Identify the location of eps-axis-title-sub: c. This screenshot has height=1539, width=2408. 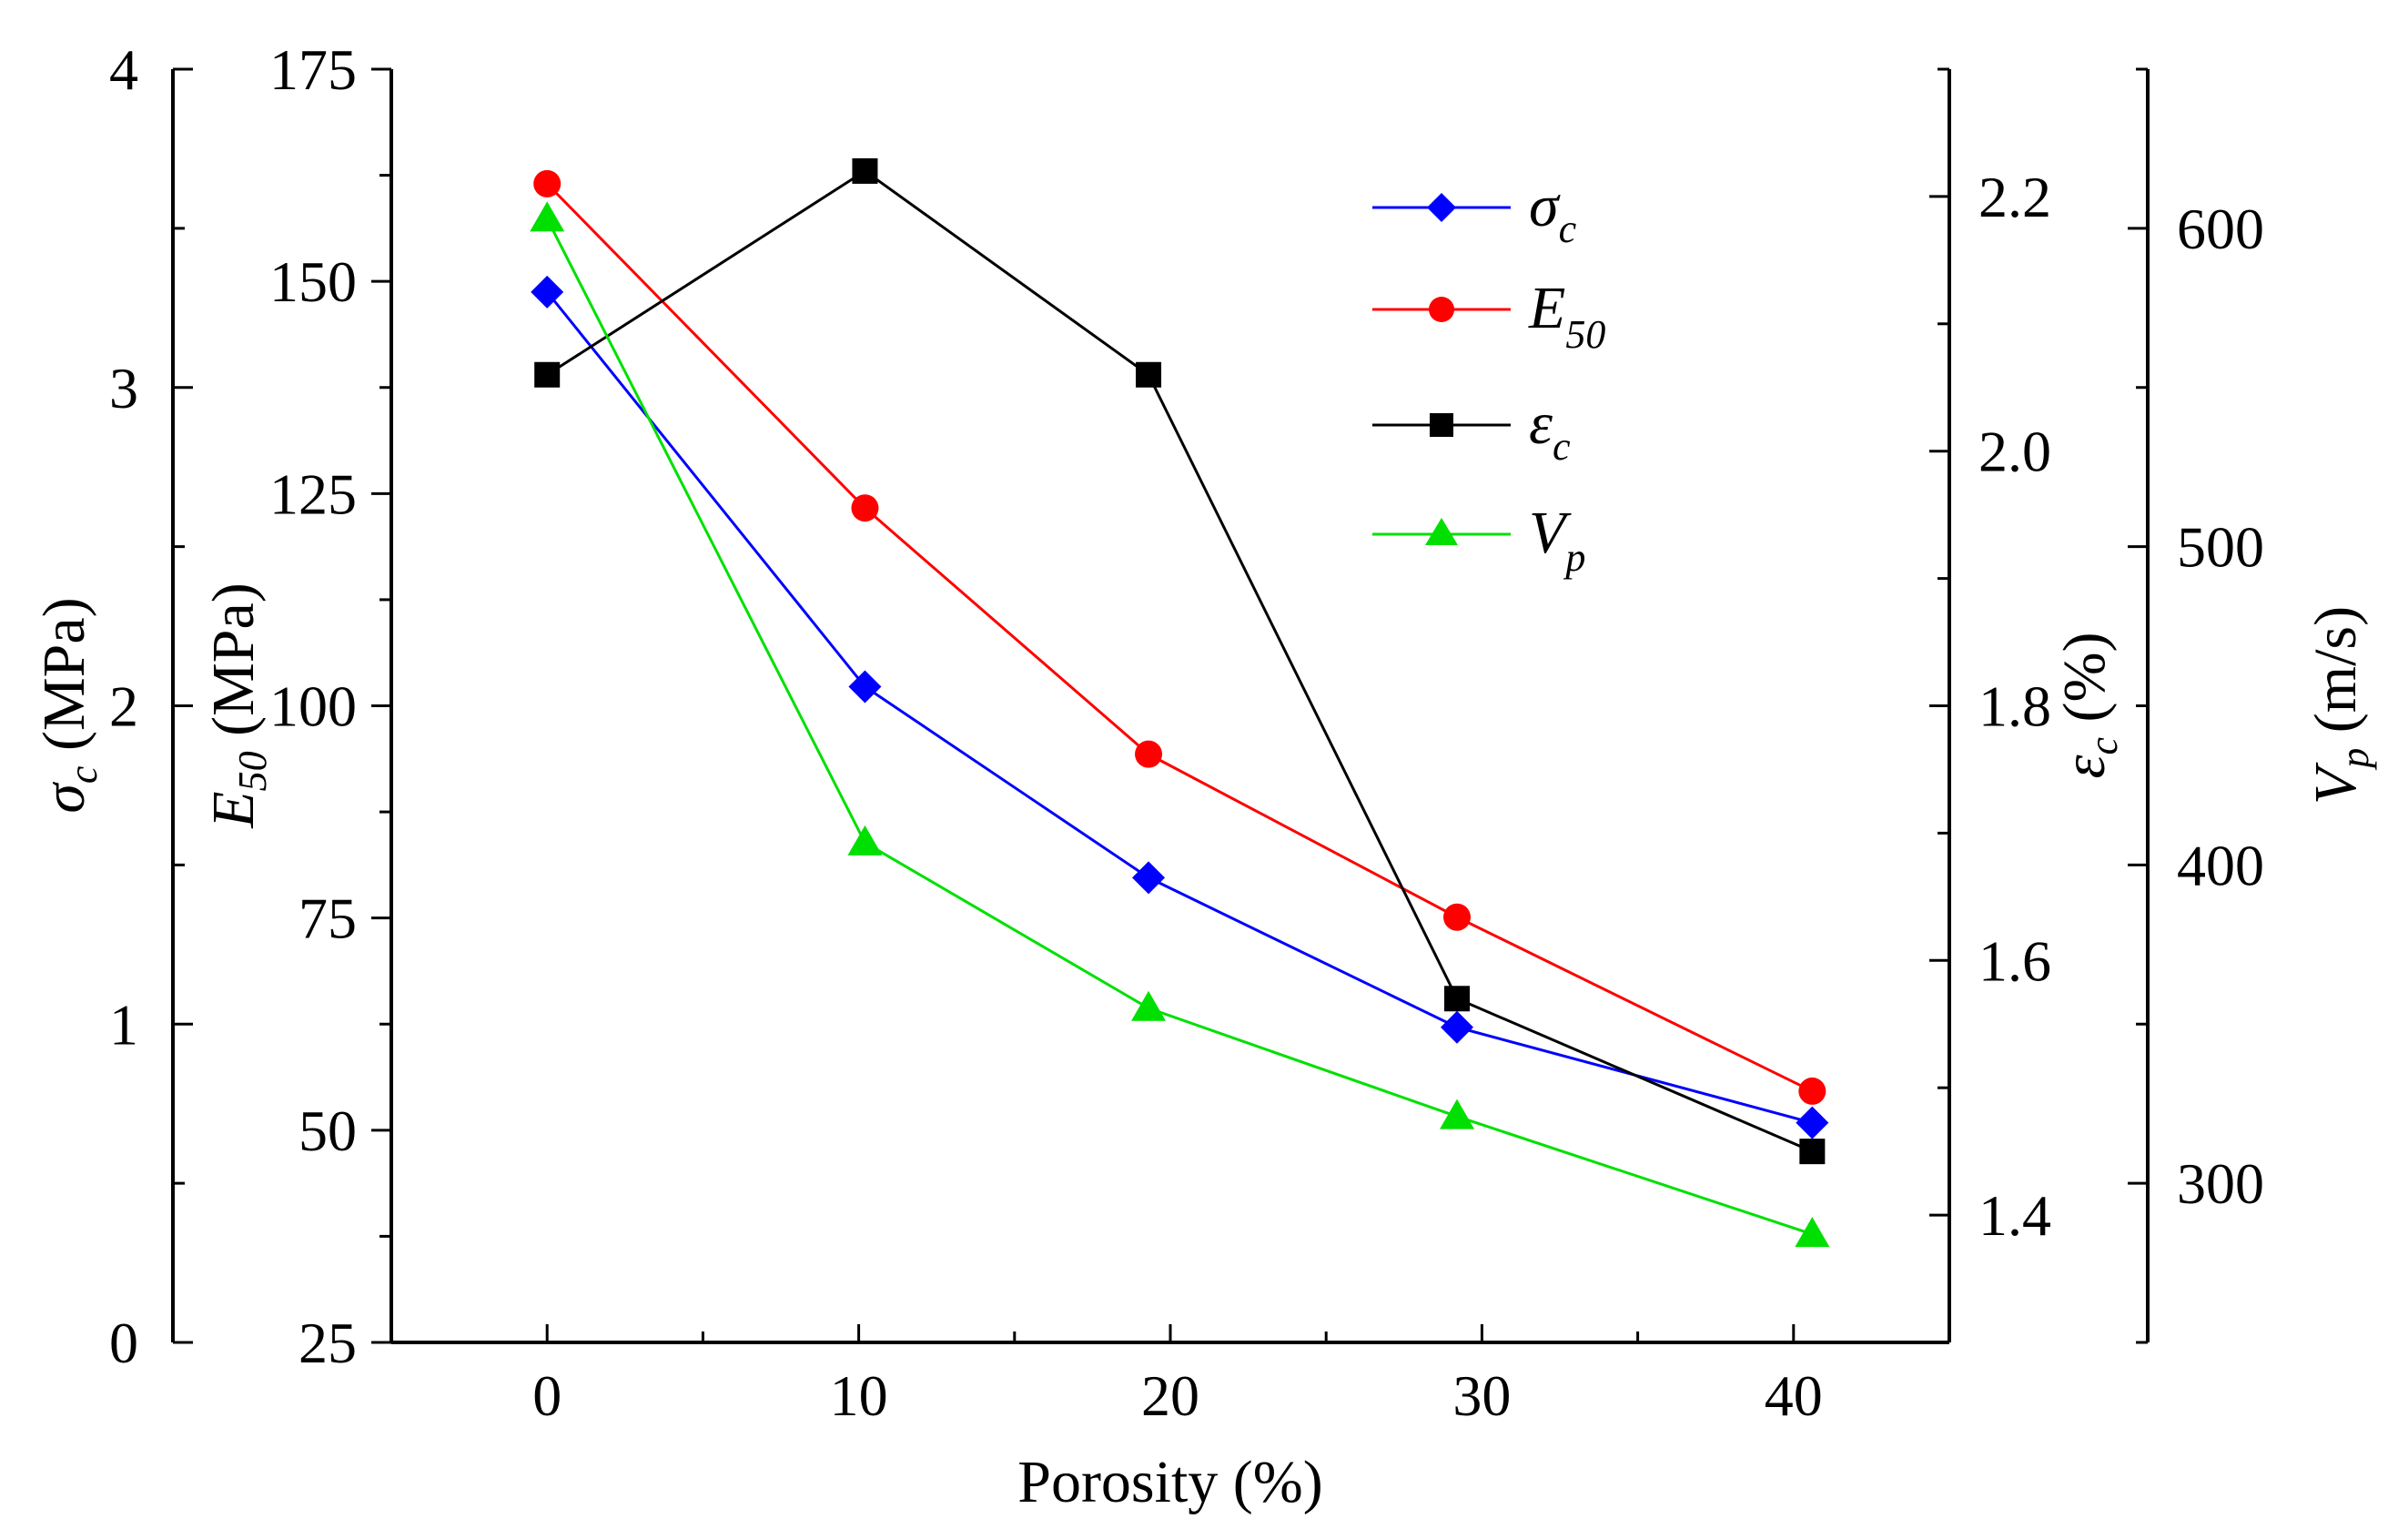
(2103, 745).